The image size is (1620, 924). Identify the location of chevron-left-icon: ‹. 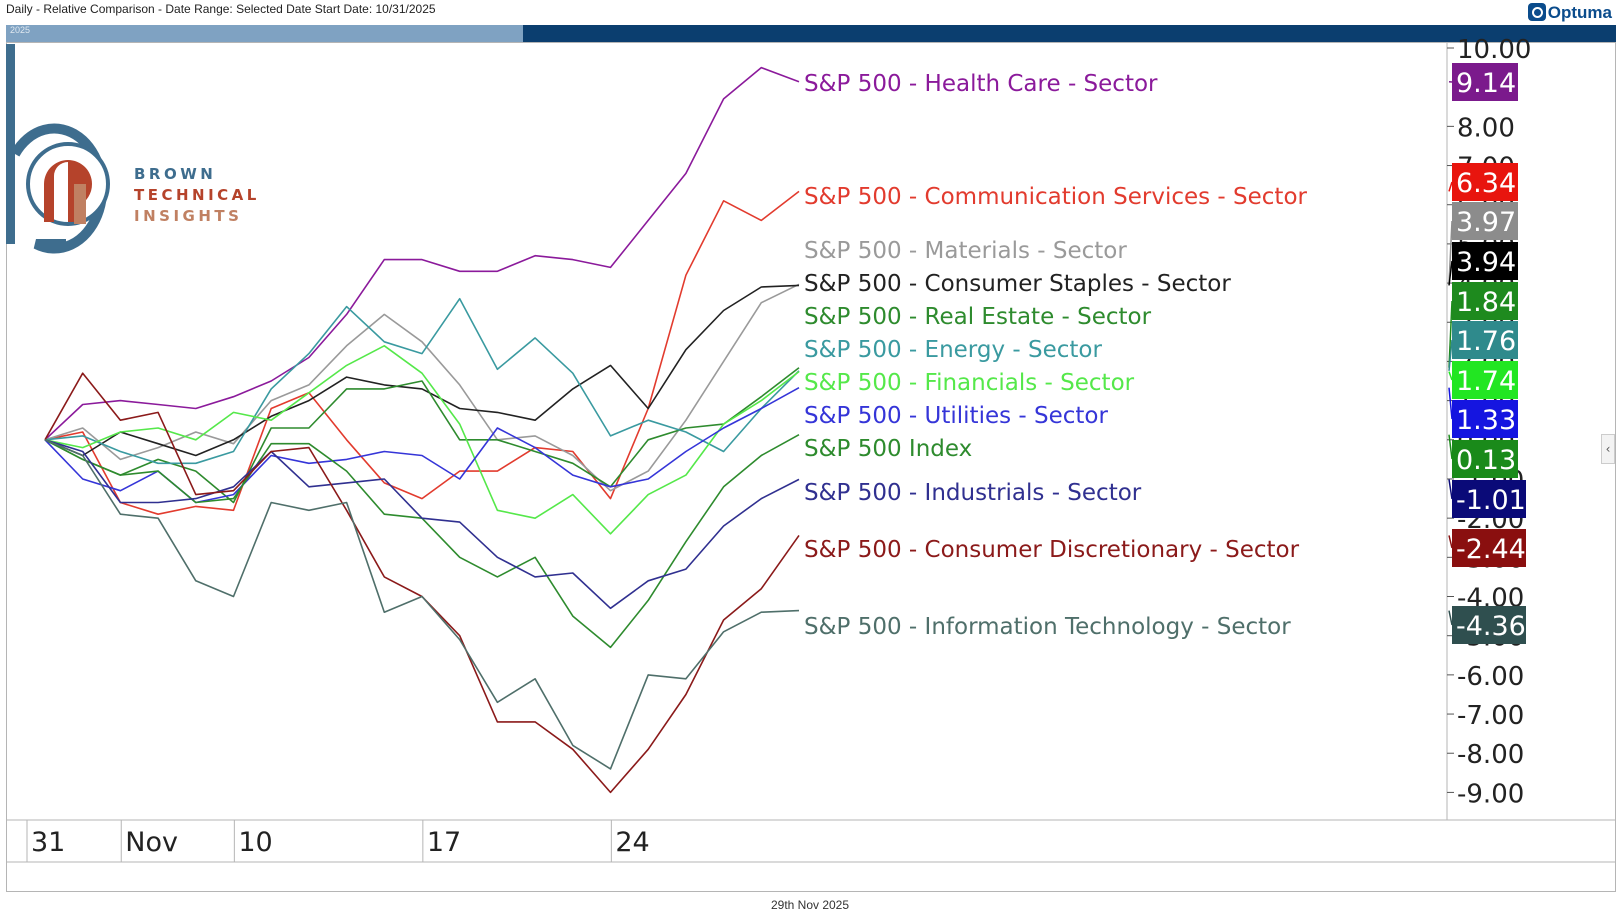
(1608, 449).